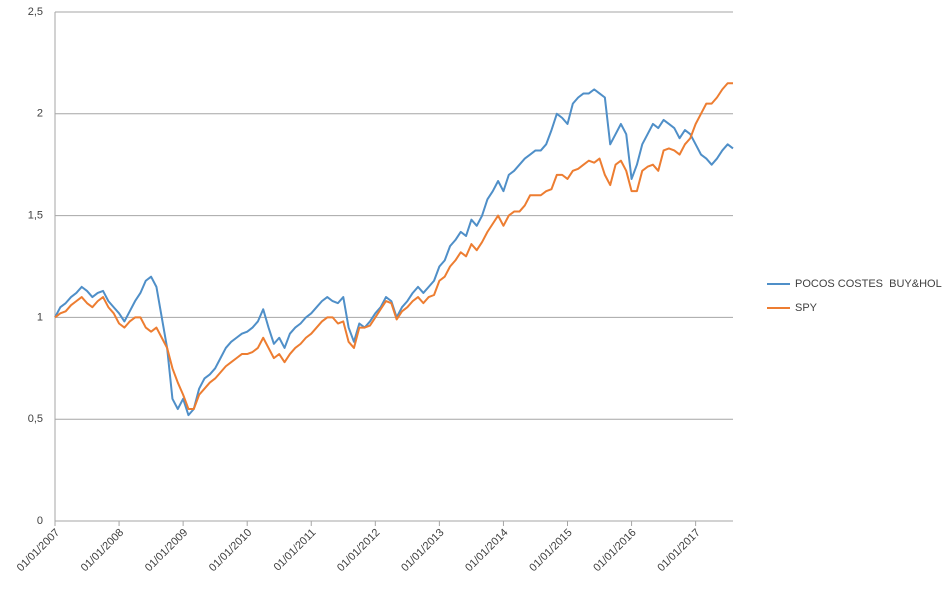 The width and height of the screenshot is (942, 595). Describe the element at coordinates (295, 550) in the screenshot. I see `x-tick-label: 01/01/2011` at that location.